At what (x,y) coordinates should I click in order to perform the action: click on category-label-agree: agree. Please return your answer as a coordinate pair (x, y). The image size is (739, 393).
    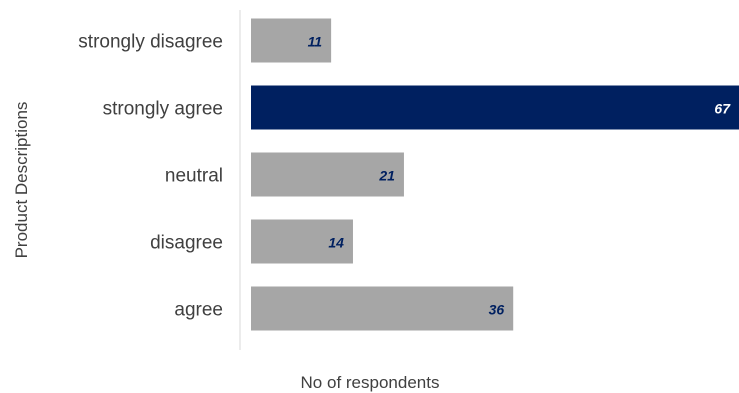
    Looking at the image, I should click on (198, 310).